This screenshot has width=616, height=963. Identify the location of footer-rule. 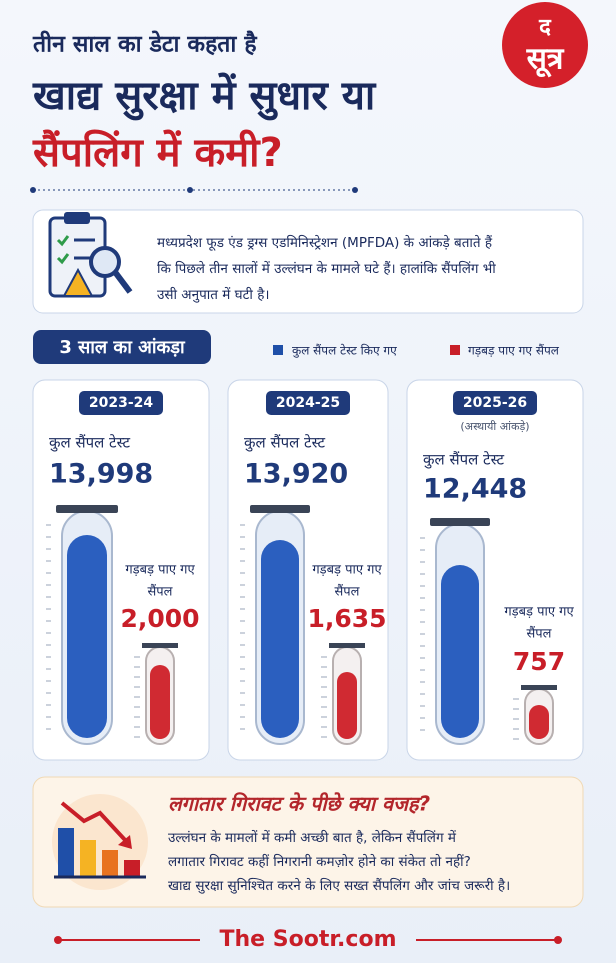
(308, 940).